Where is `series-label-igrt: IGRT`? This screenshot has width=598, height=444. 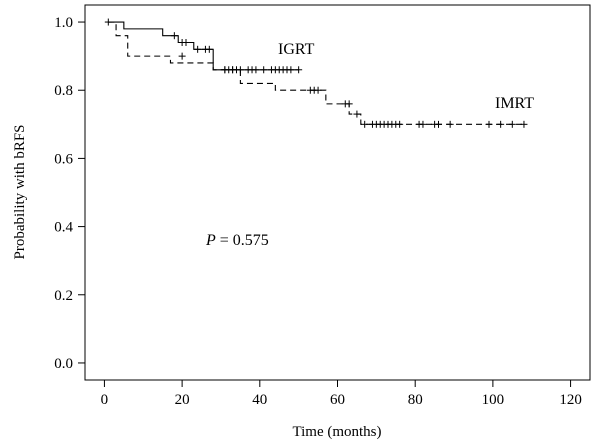
series-label-igrt: IGRT is located at coordinates (296, 49).